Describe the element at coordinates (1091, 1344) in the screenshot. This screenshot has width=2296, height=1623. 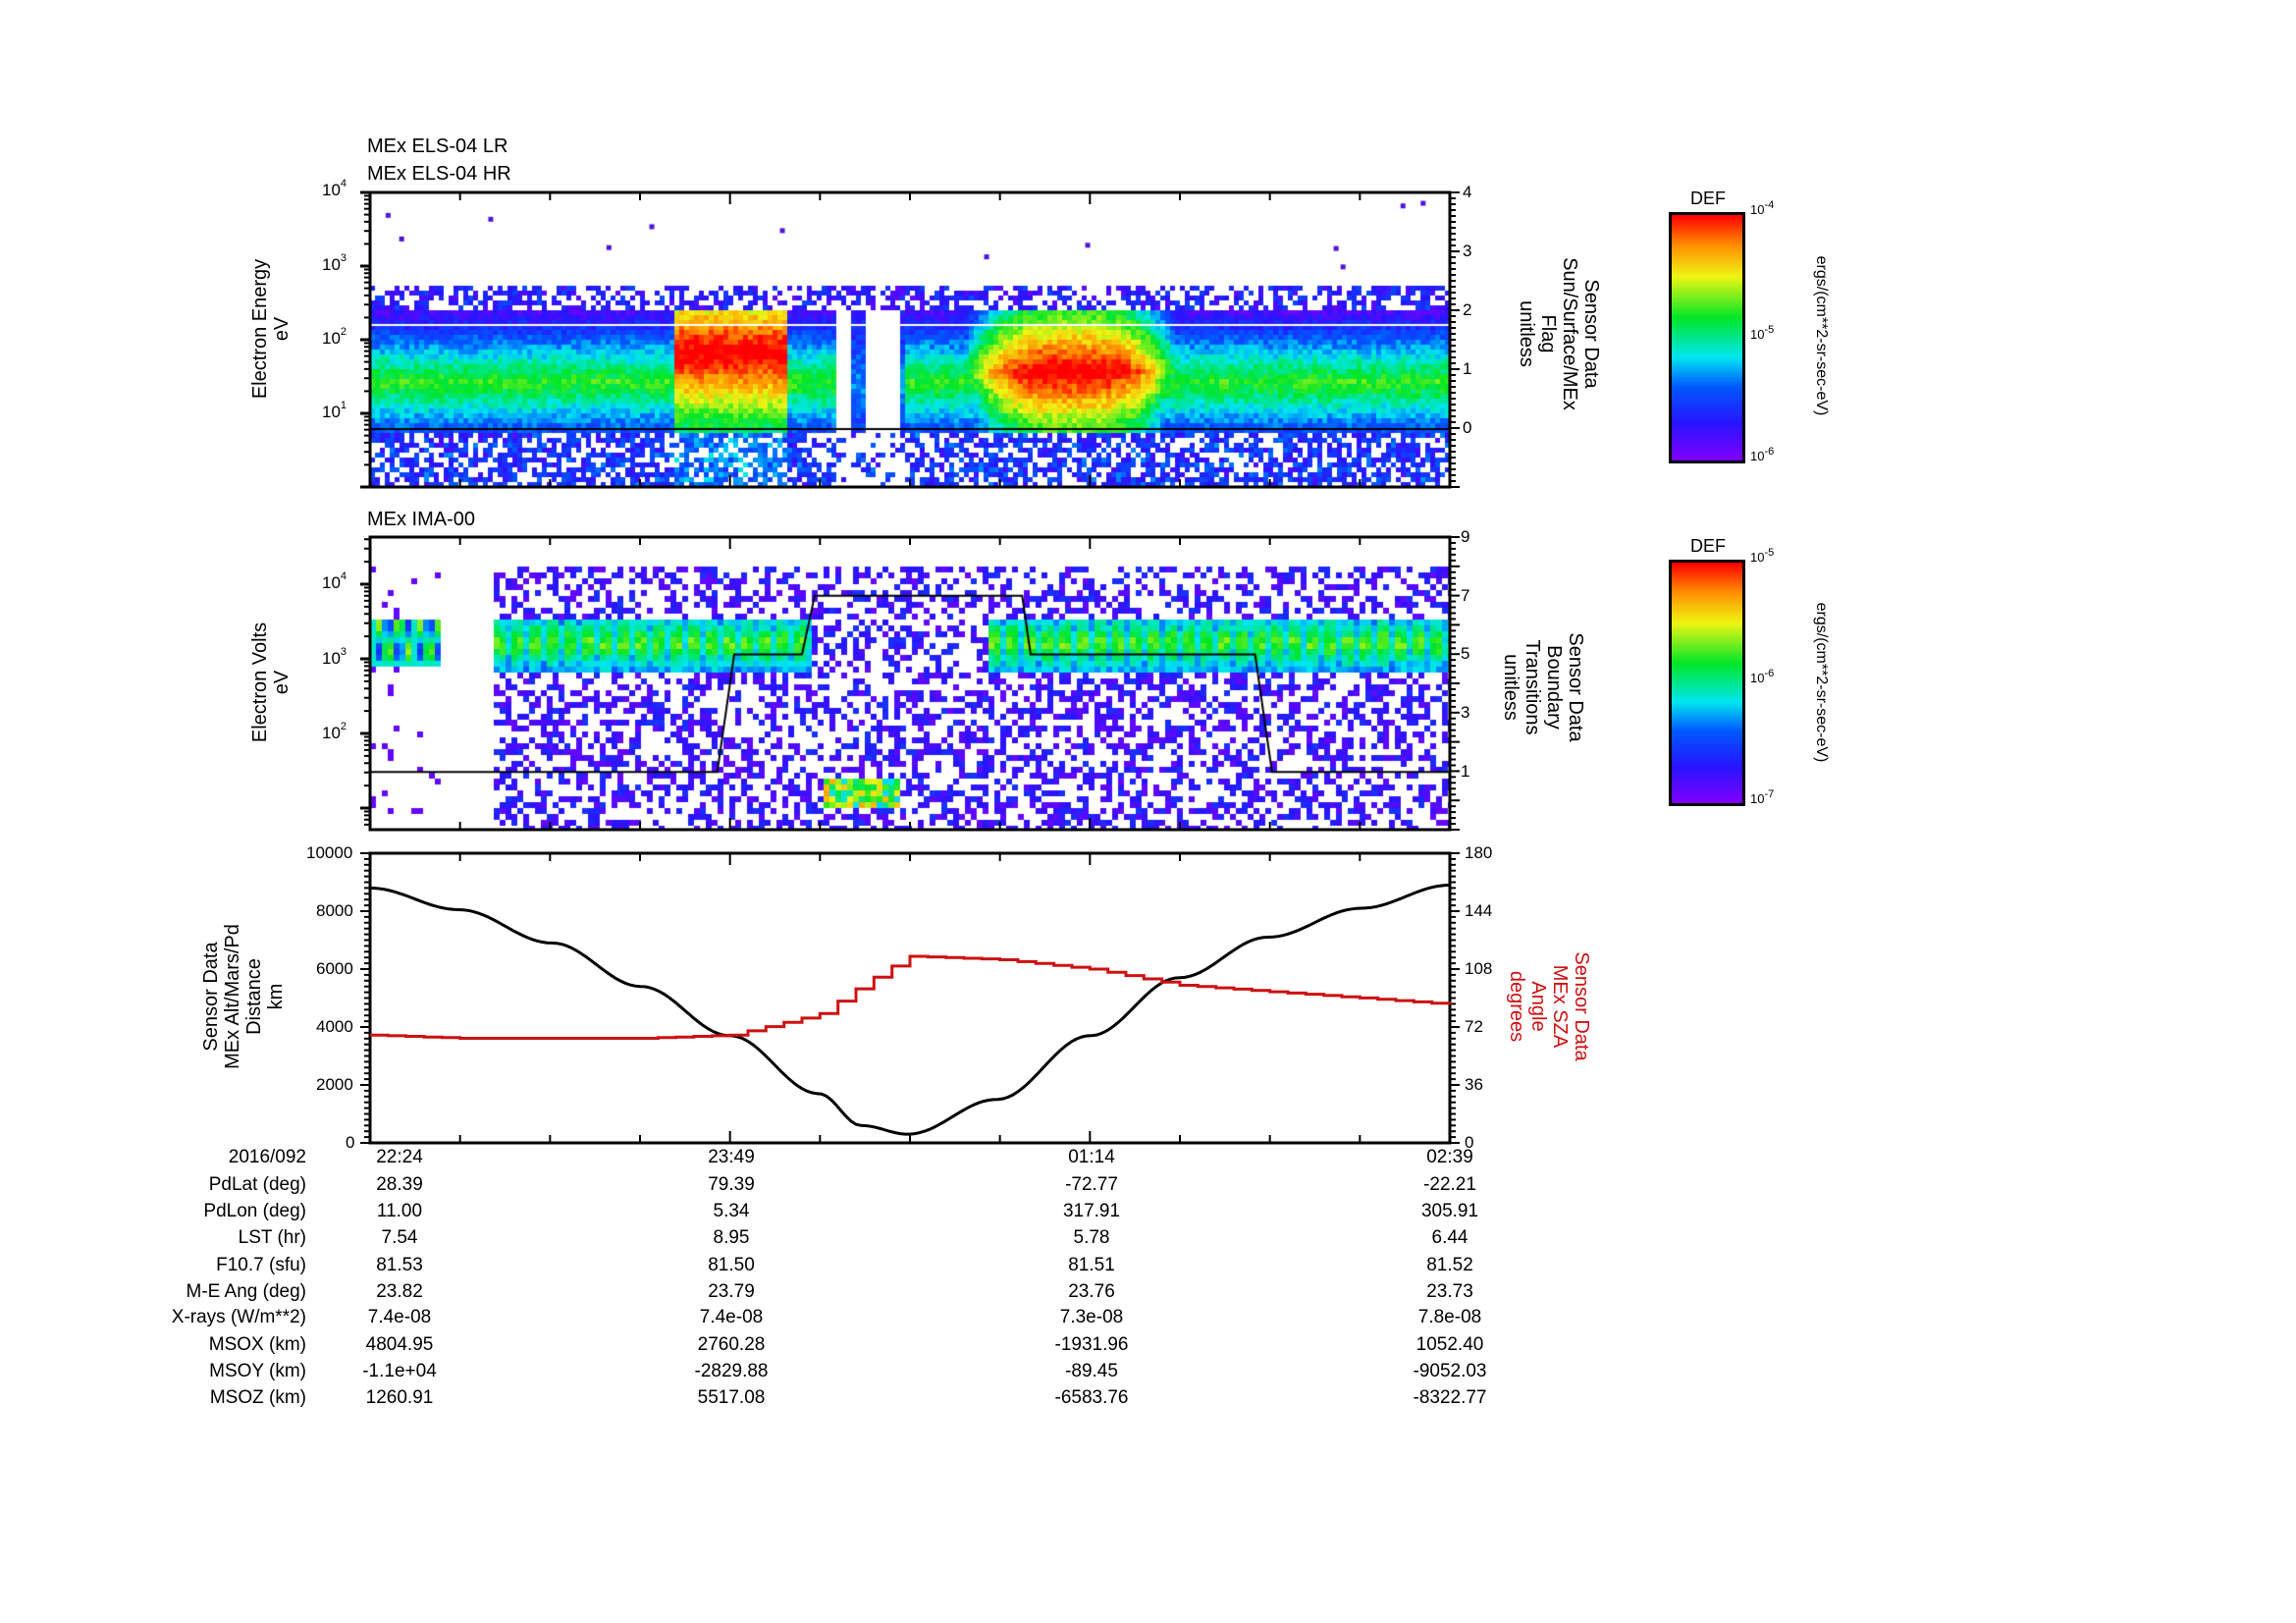
I see `ephemeris-value: -1931.96` at that location.